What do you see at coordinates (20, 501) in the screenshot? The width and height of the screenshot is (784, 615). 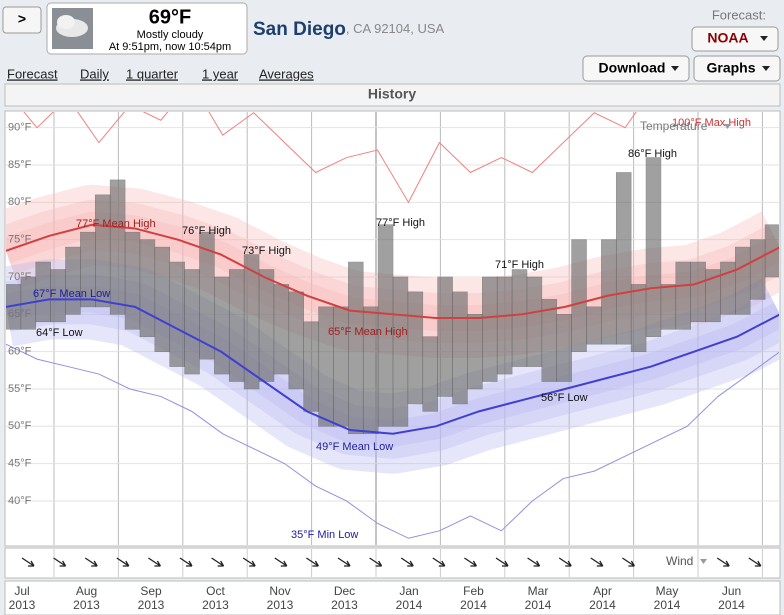 I see `y-tick-label: 40°F` at bounding box center [20, 501].